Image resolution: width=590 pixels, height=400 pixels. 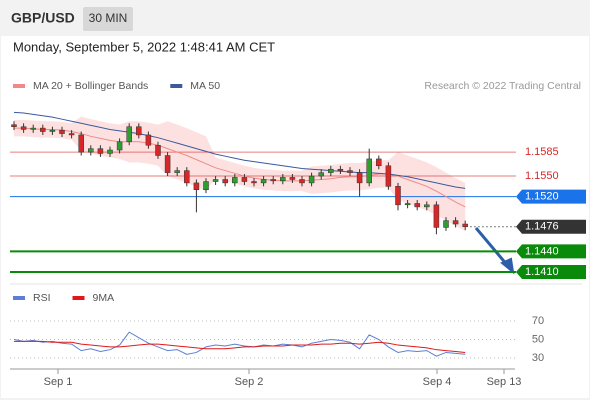 I want to click on level-label: 1.1585, so click(x=542, y=152).